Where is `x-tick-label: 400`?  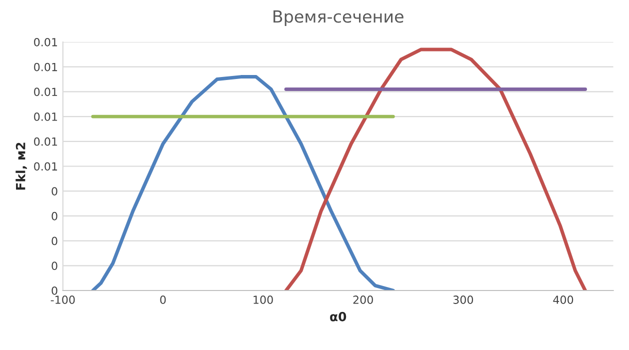
x-tick-label: 400 is located at coordinates (563, 300).